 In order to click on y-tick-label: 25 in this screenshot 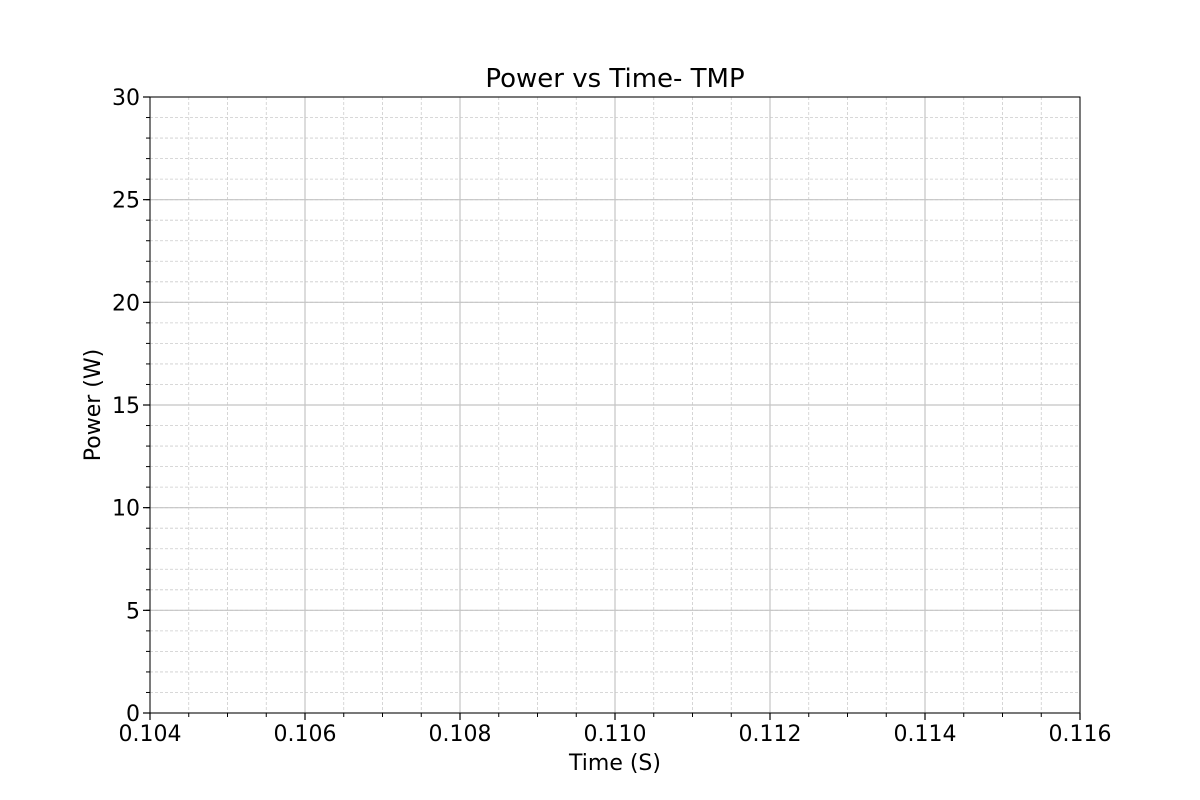, I will do `click(126, 201)`.